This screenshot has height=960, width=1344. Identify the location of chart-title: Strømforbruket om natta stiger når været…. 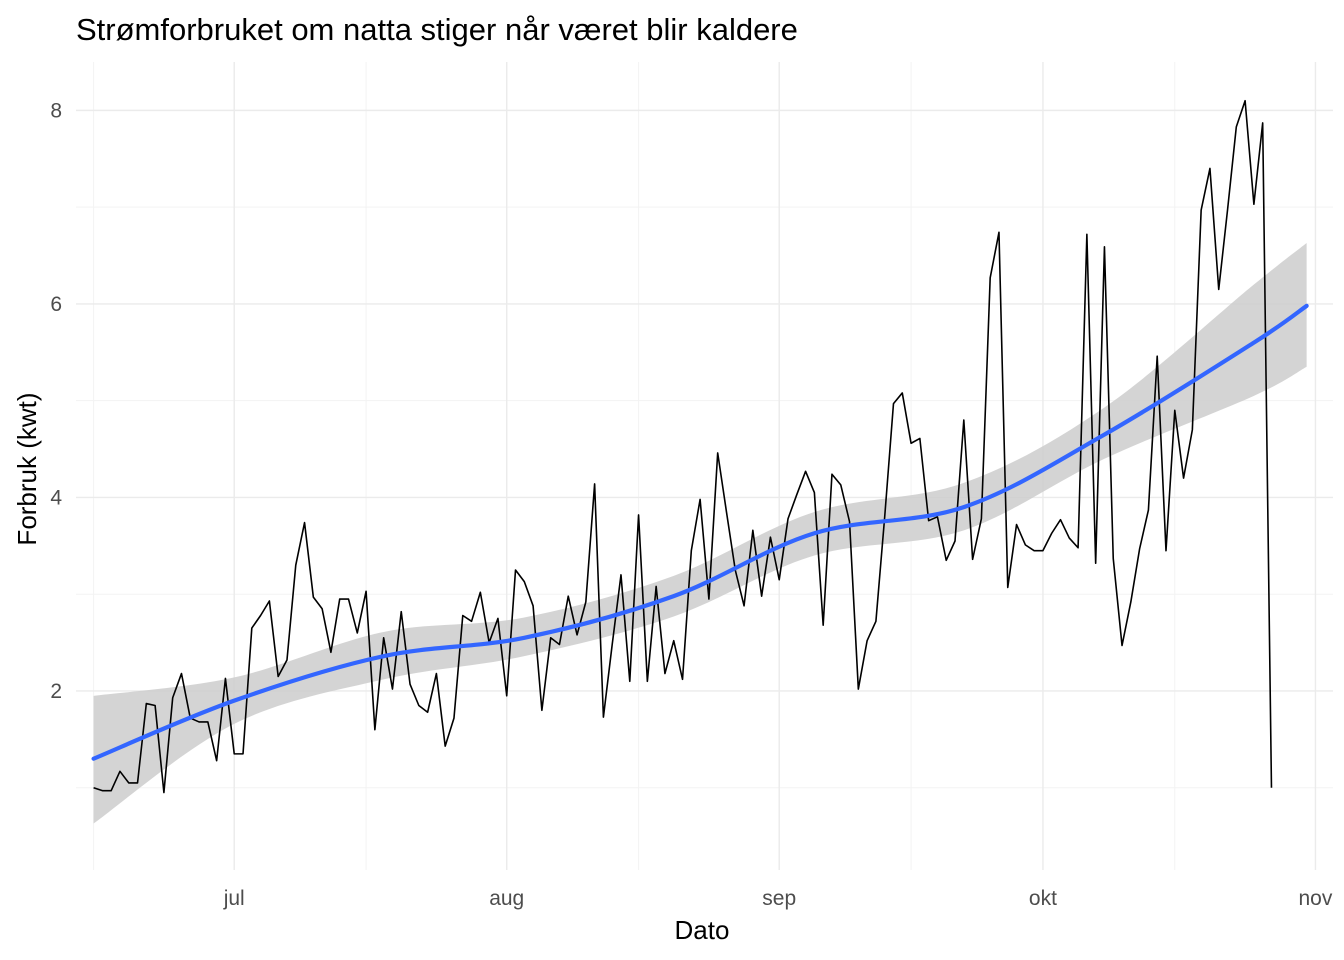
(437, 29).